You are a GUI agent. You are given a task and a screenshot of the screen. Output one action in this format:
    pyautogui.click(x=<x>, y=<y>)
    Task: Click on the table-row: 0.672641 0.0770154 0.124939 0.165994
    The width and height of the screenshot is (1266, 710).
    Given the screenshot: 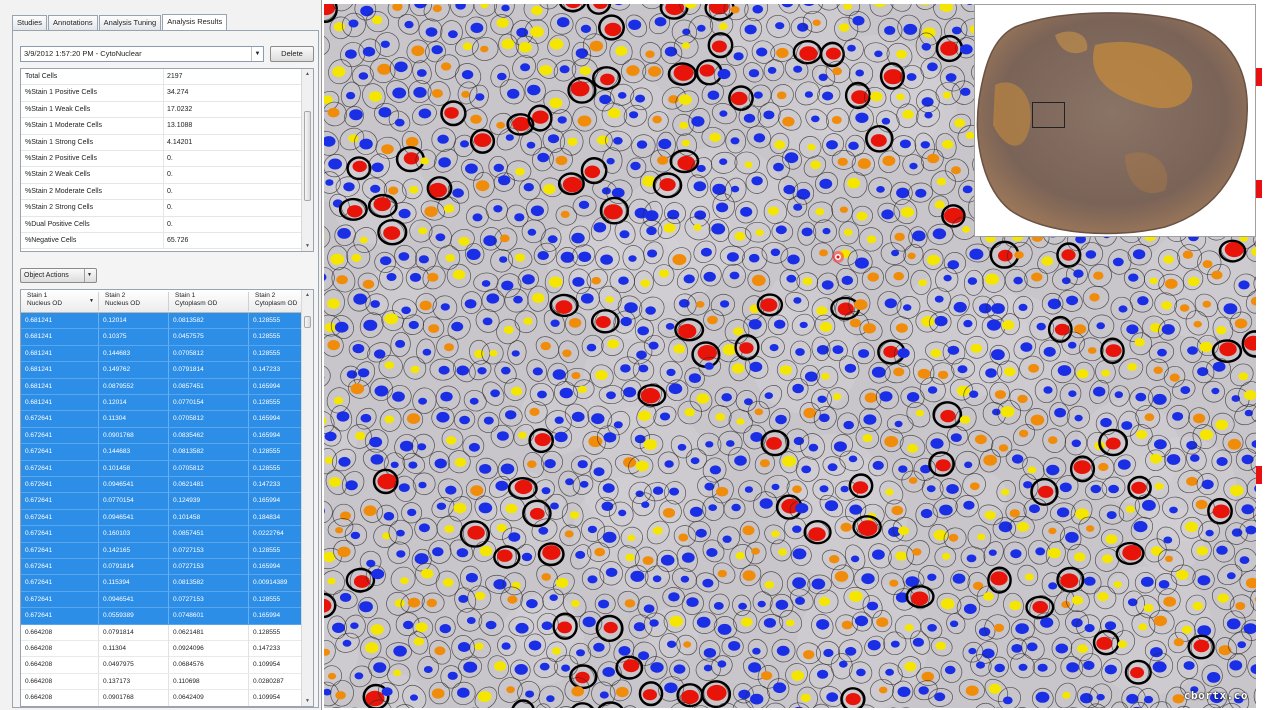 What is the action you would take?
    pyautogui.click(x=162, y=501)
    